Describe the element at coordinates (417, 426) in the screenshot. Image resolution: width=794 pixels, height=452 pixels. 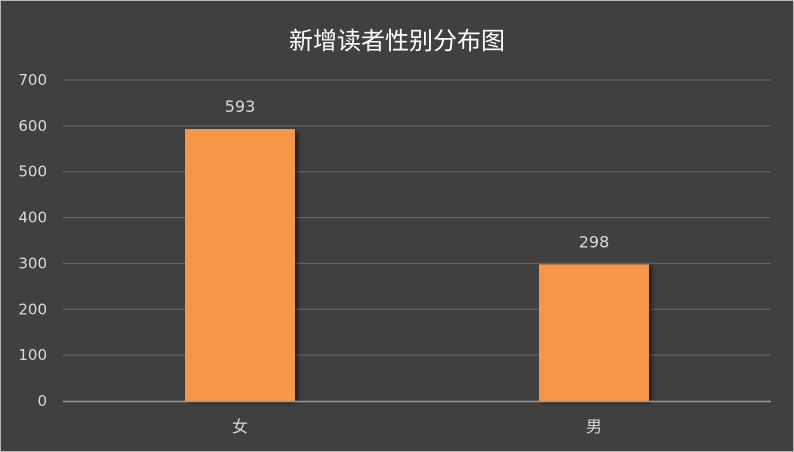
I see `x-axis-ticks: 女男` at that location.